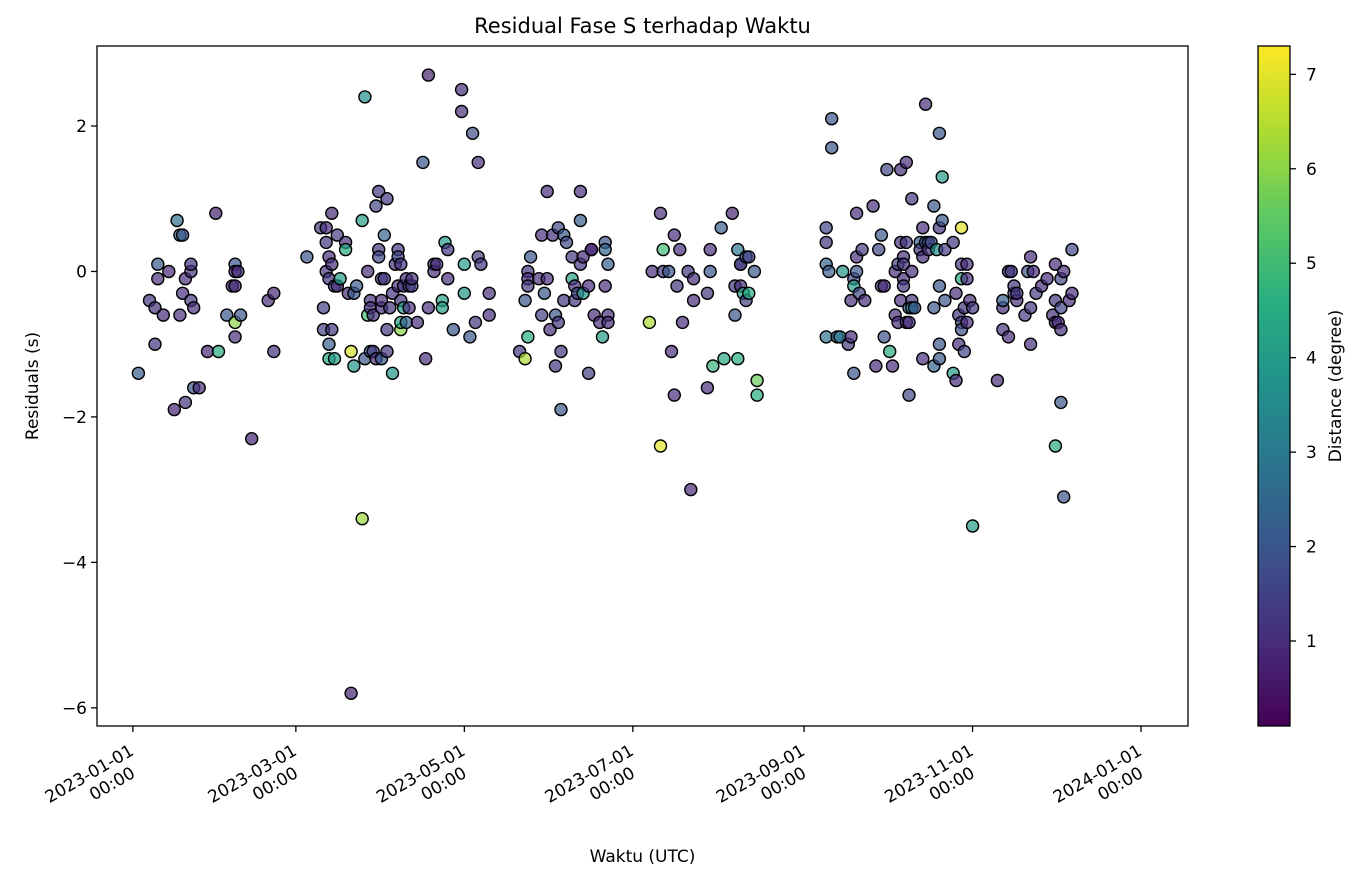  Describe the element at coordinates (33, 386) in the screenshot. I see `y-axis-label: Residuals (s)` at that location.